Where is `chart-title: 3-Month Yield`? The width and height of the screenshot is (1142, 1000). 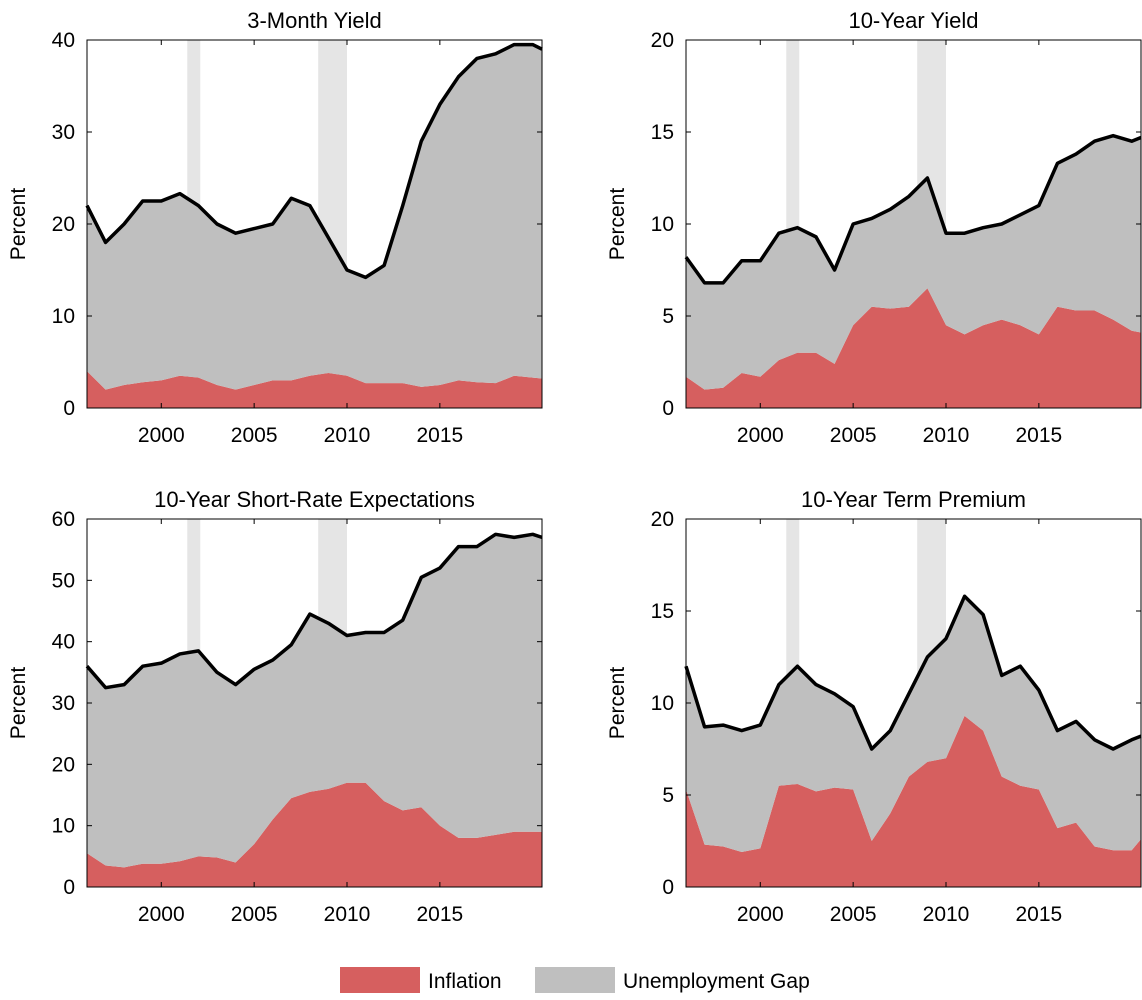 chart-title: 3-Month Yield is located at coordinates (314, 20).